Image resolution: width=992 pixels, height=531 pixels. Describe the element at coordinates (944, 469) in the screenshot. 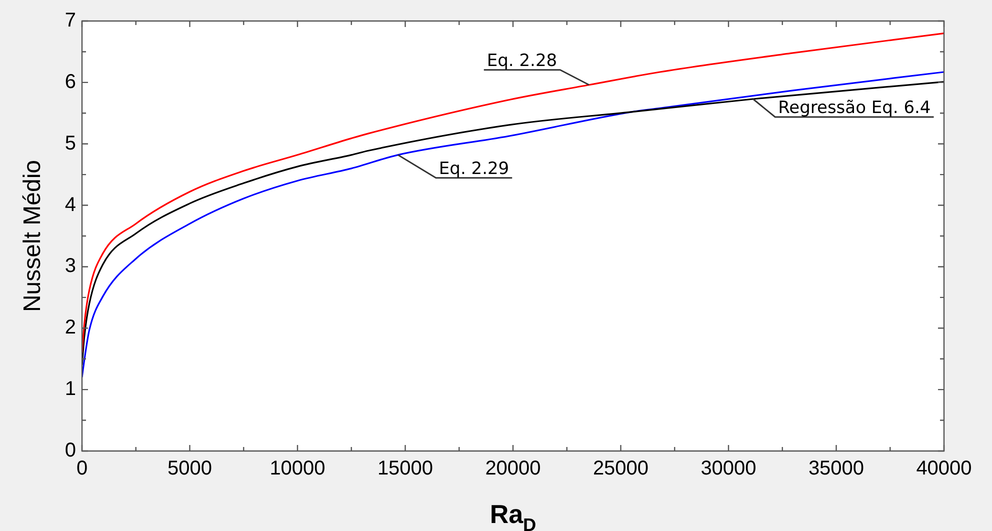

I see `x-tick-label: 40000` at that location.